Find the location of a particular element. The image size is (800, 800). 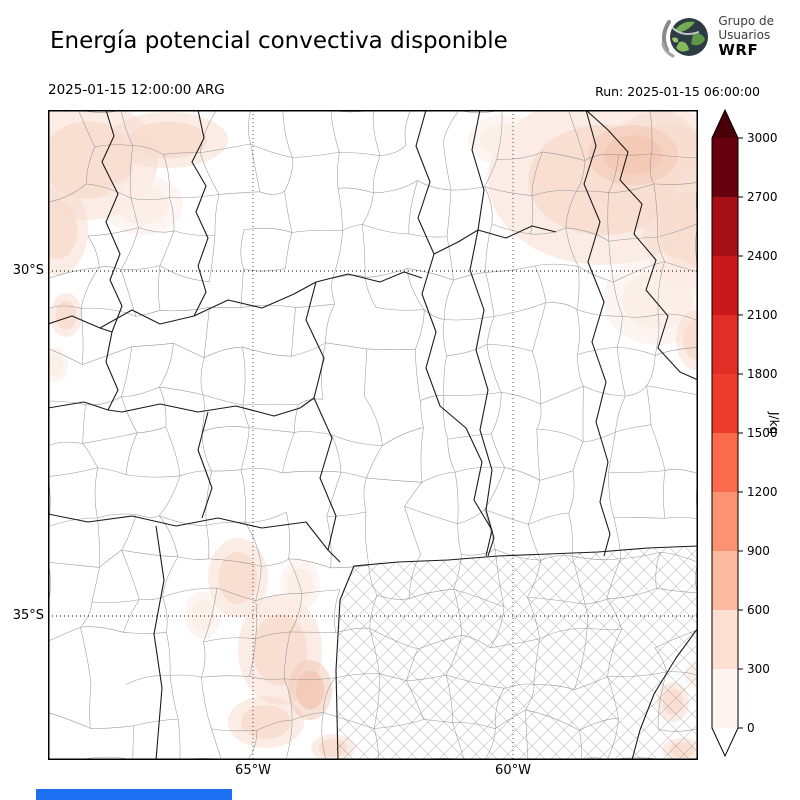

colorbar-tick-label: 300 is located at coordinates (758, 669).